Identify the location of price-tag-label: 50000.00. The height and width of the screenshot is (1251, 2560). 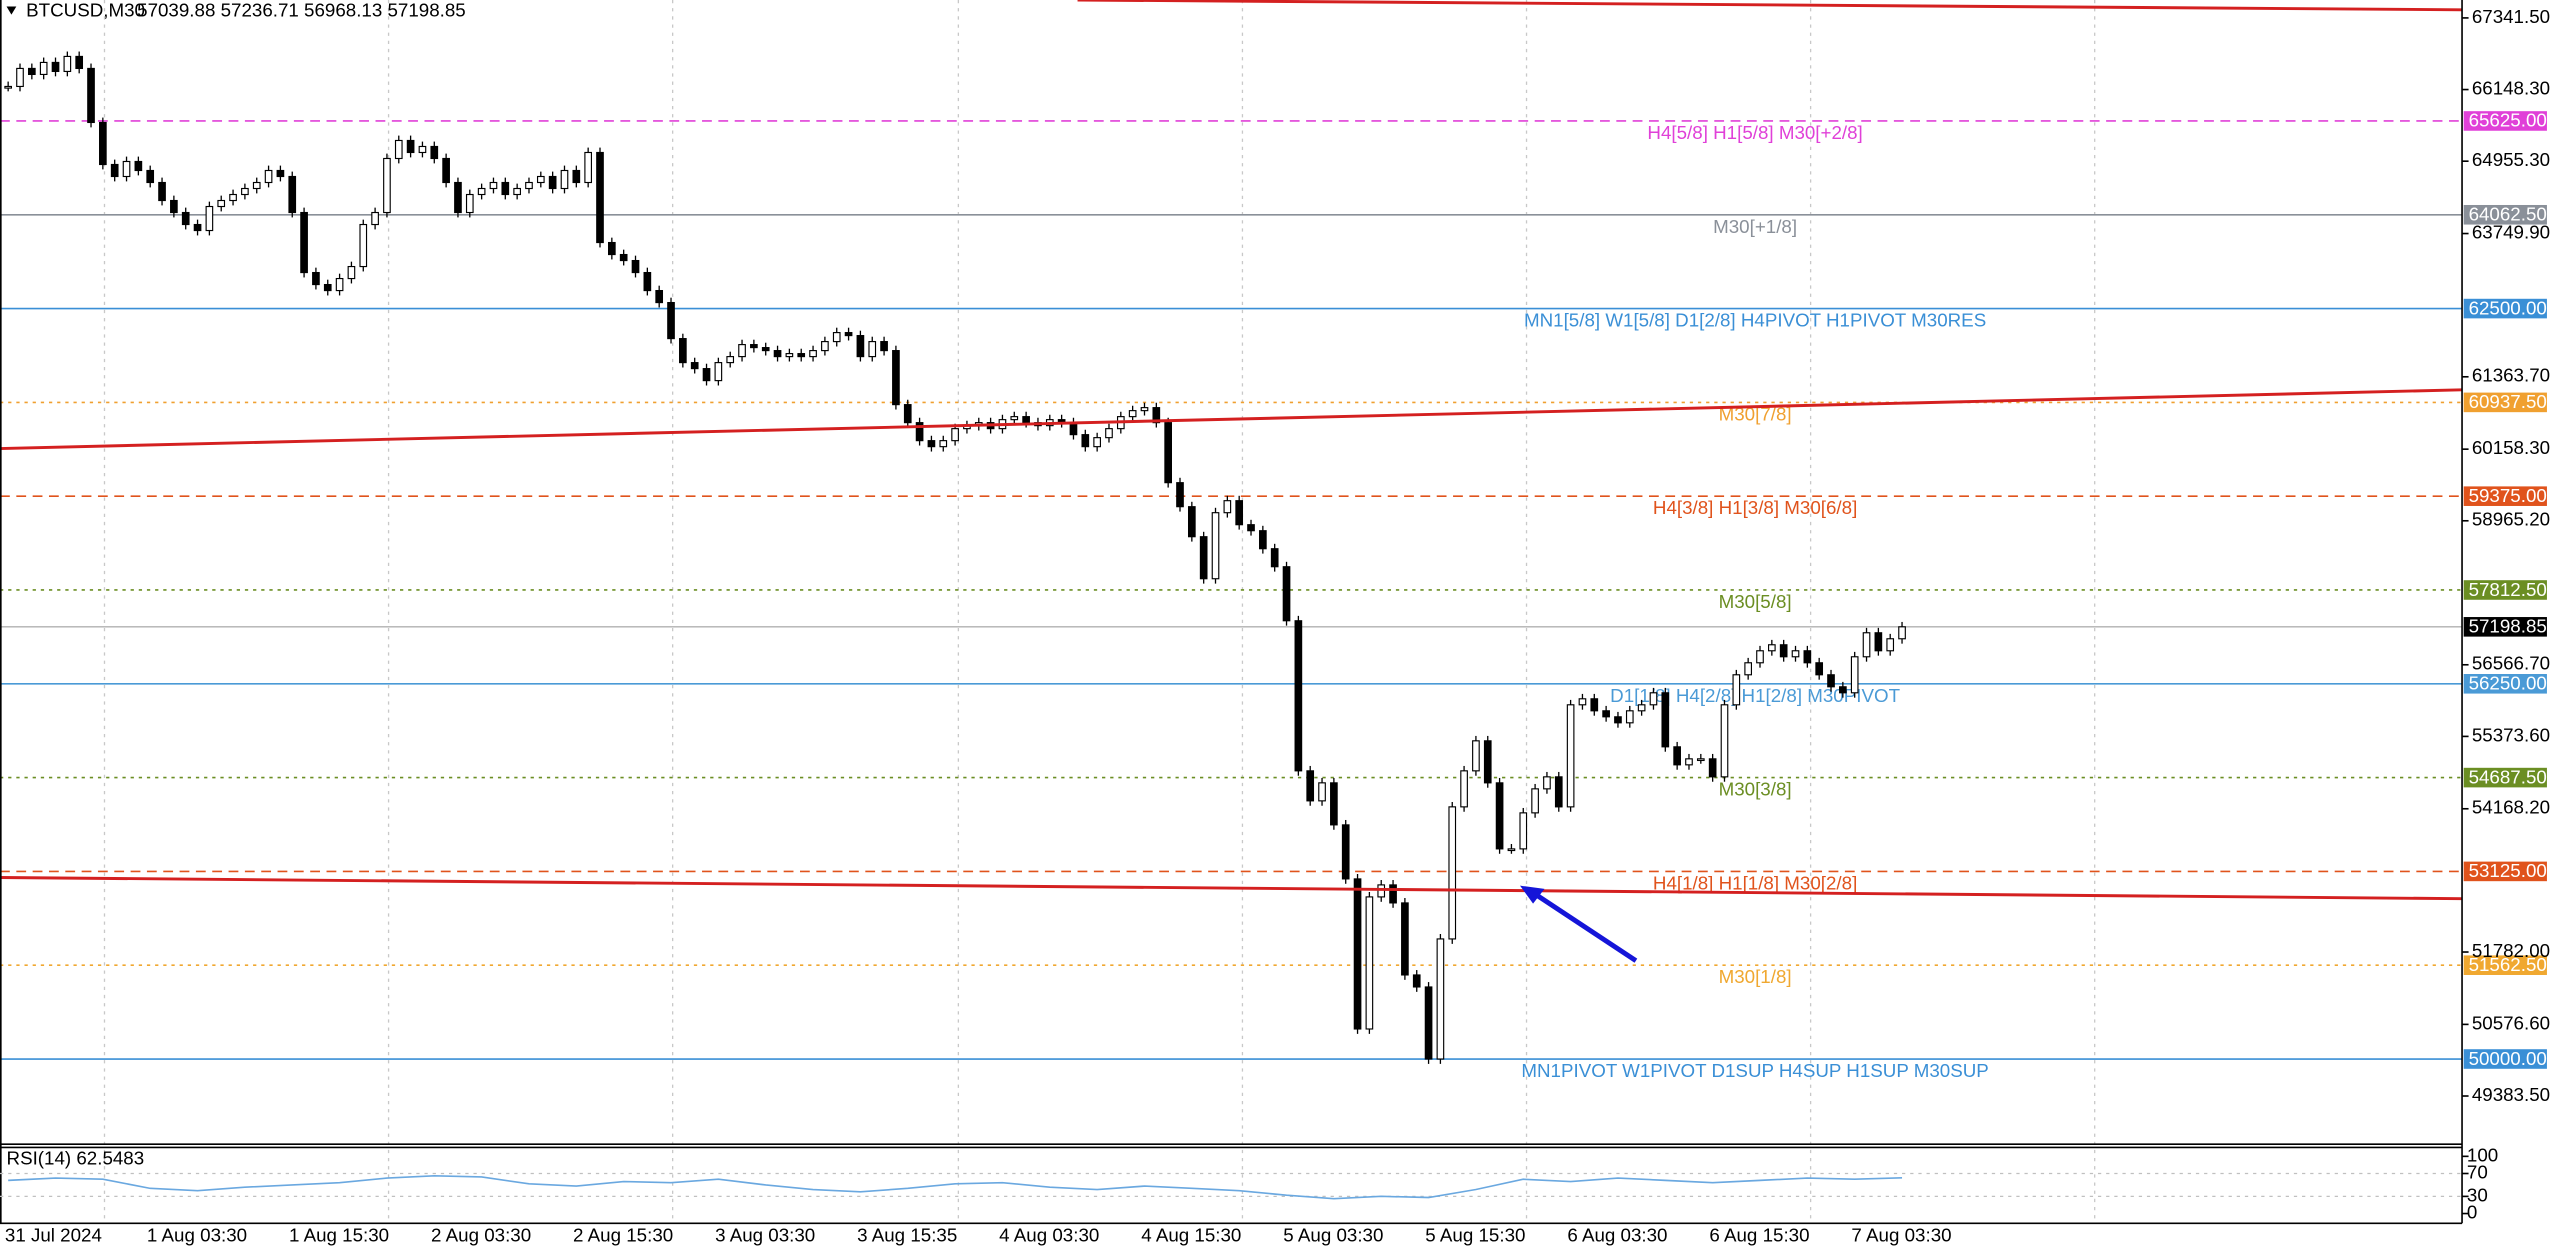
(2508, 1058).